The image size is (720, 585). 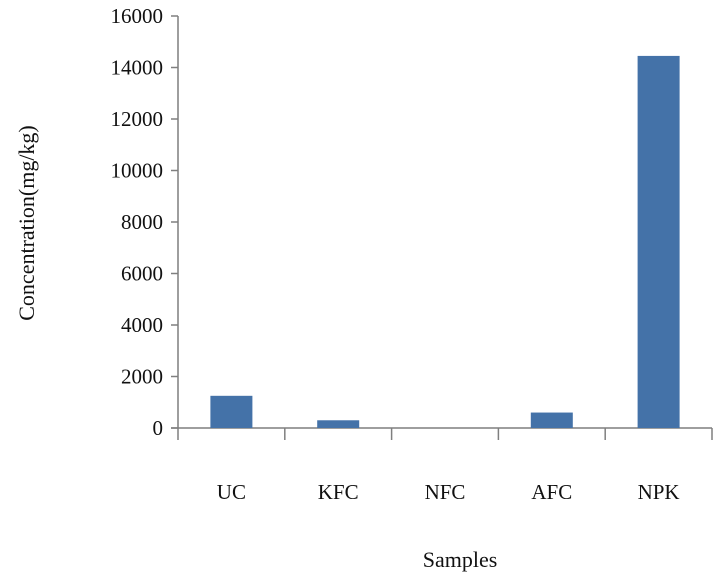 I want to click on x-axis: UC KFC NFC AFC NPK, so click(x=442, y=465).